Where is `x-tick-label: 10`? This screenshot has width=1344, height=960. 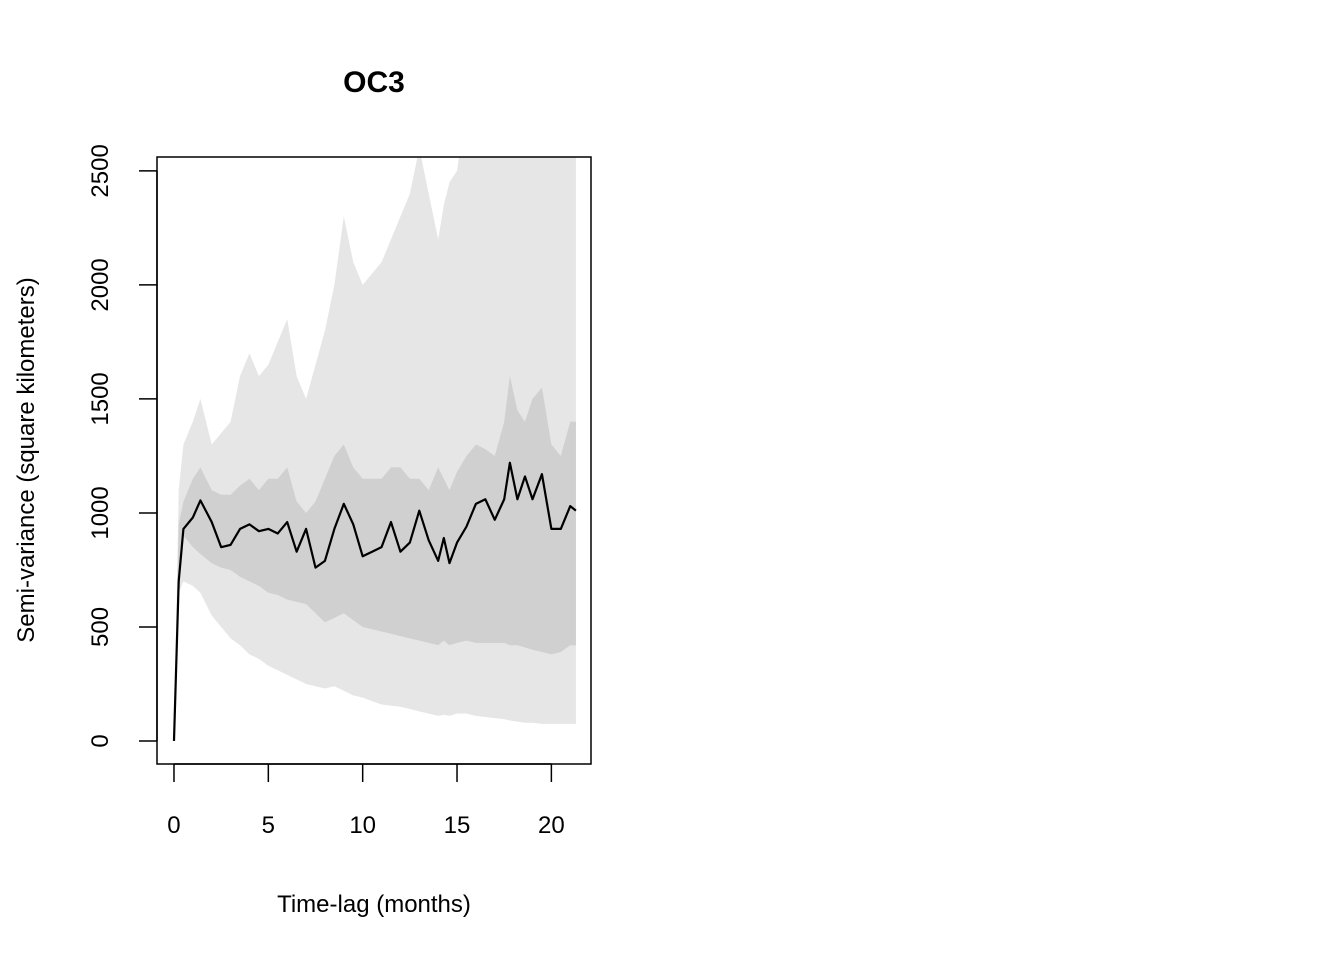 x-tick-label: 10 is located at coordinates (362, 825).